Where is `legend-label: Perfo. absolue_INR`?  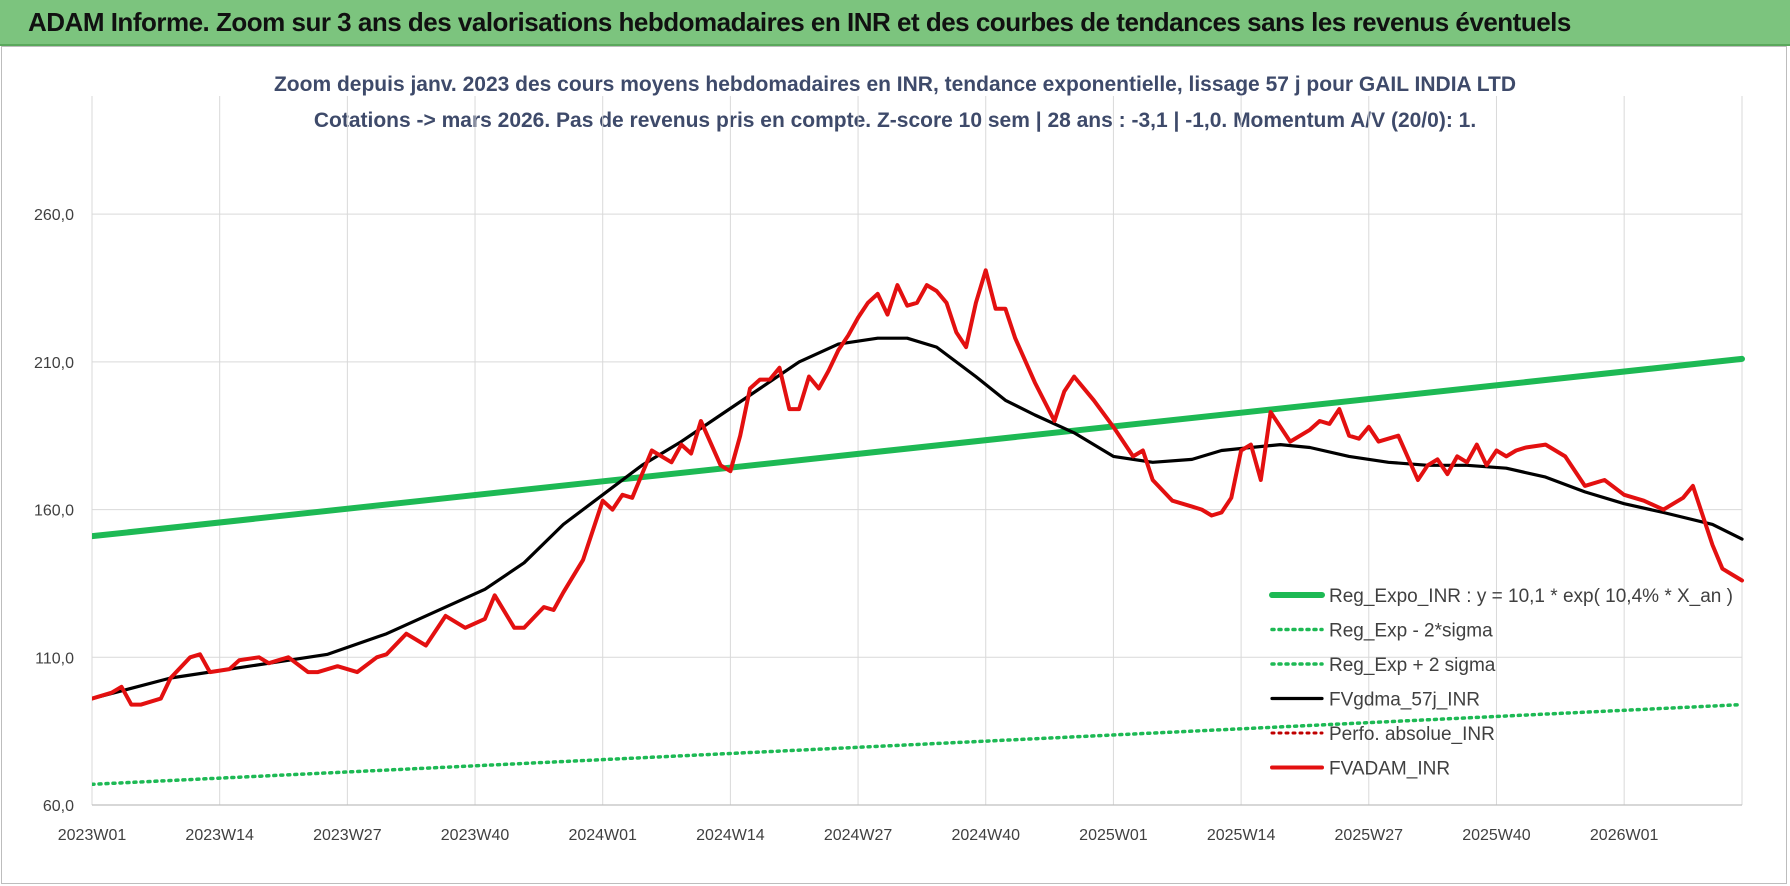
legend-label: Perfo. absolue_INR is located at coordinates (1412, 734).